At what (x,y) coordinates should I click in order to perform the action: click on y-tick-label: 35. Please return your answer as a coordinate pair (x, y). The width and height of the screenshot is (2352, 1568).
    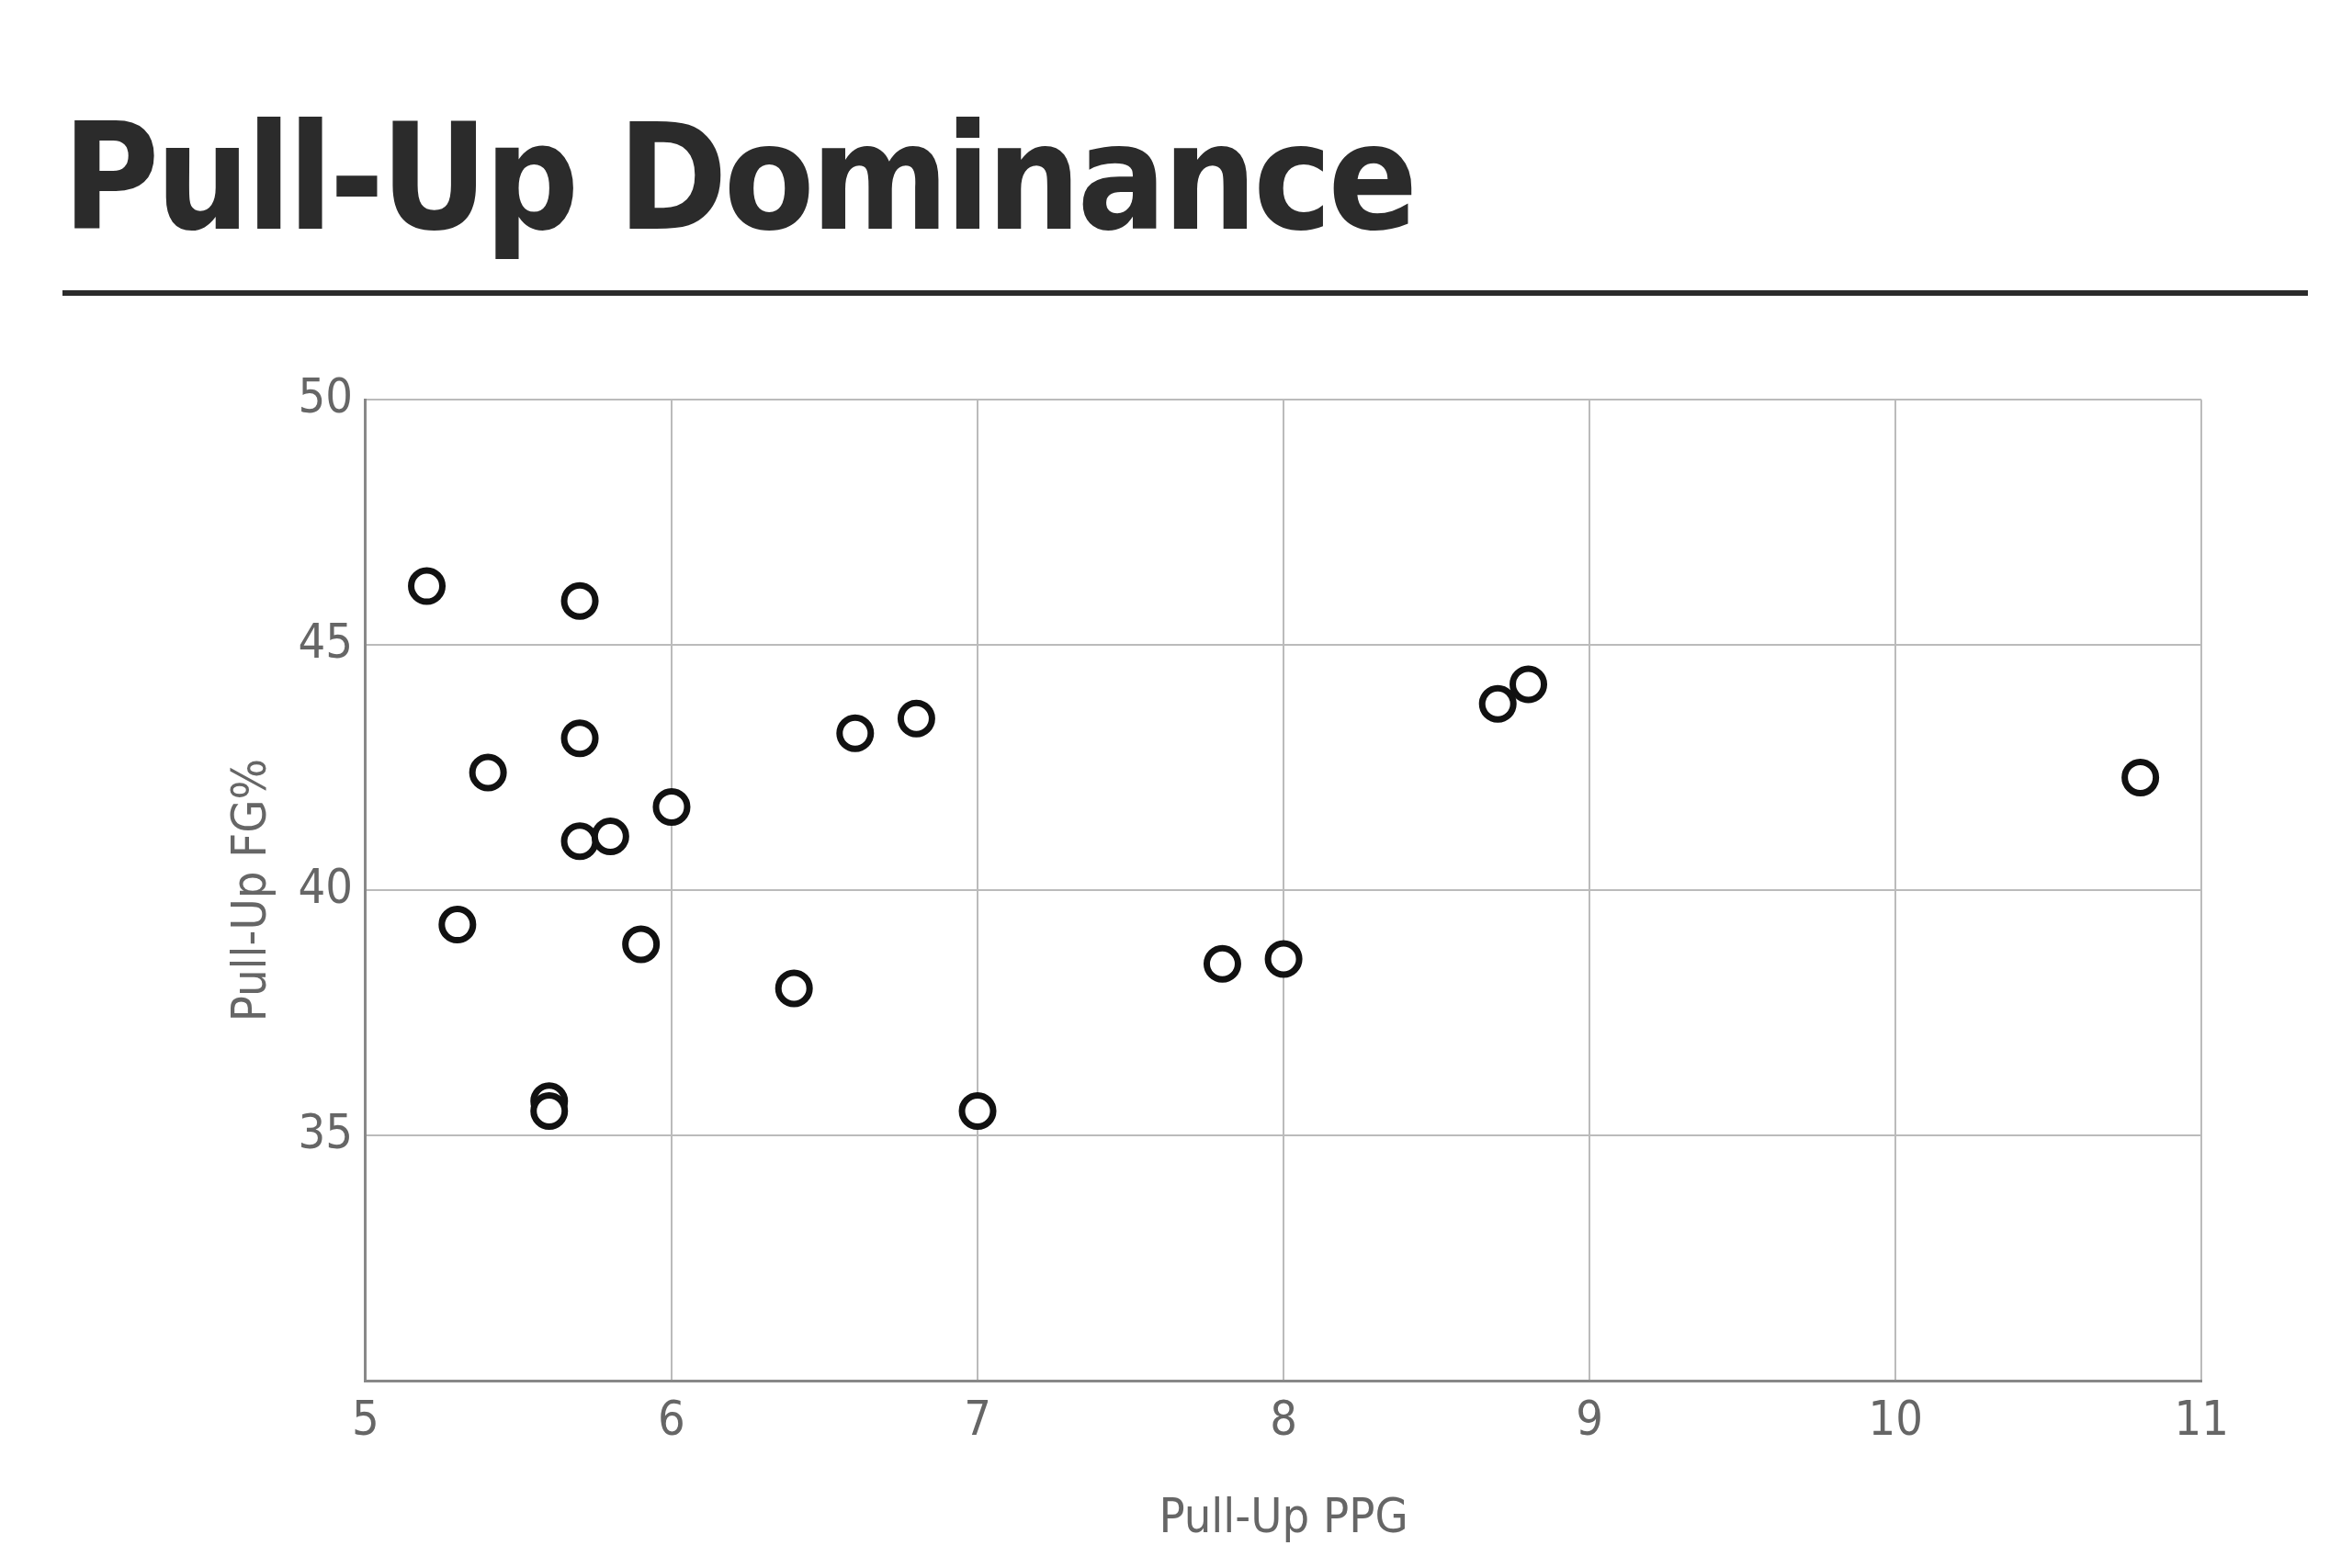
    Looking at the image, I should click on (326, 1131).